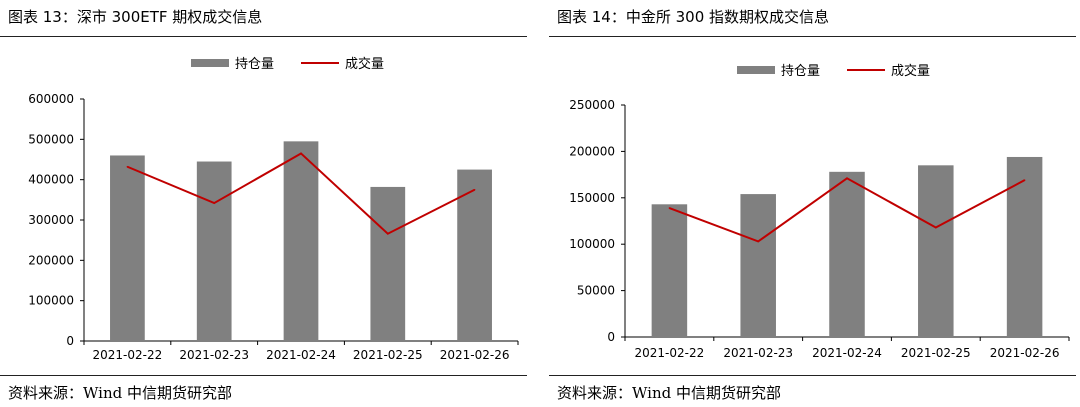  Describe the element at coordinates (693, 17) in the screenshot. I see `figure-title: 图表 14：中金所 300 指数期权成交信息` at that location.